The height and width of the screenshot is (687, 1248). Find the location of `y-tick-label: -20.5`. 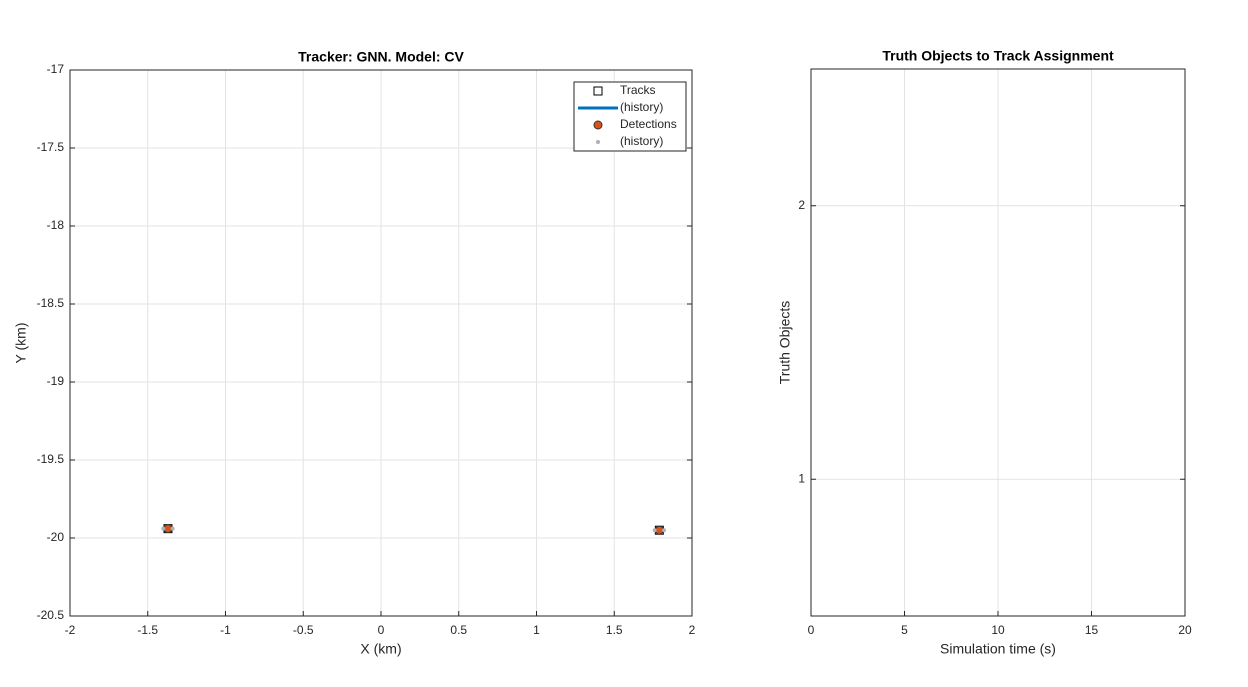

y-tick-label: -20.5 is located at coordinates (51, 615).